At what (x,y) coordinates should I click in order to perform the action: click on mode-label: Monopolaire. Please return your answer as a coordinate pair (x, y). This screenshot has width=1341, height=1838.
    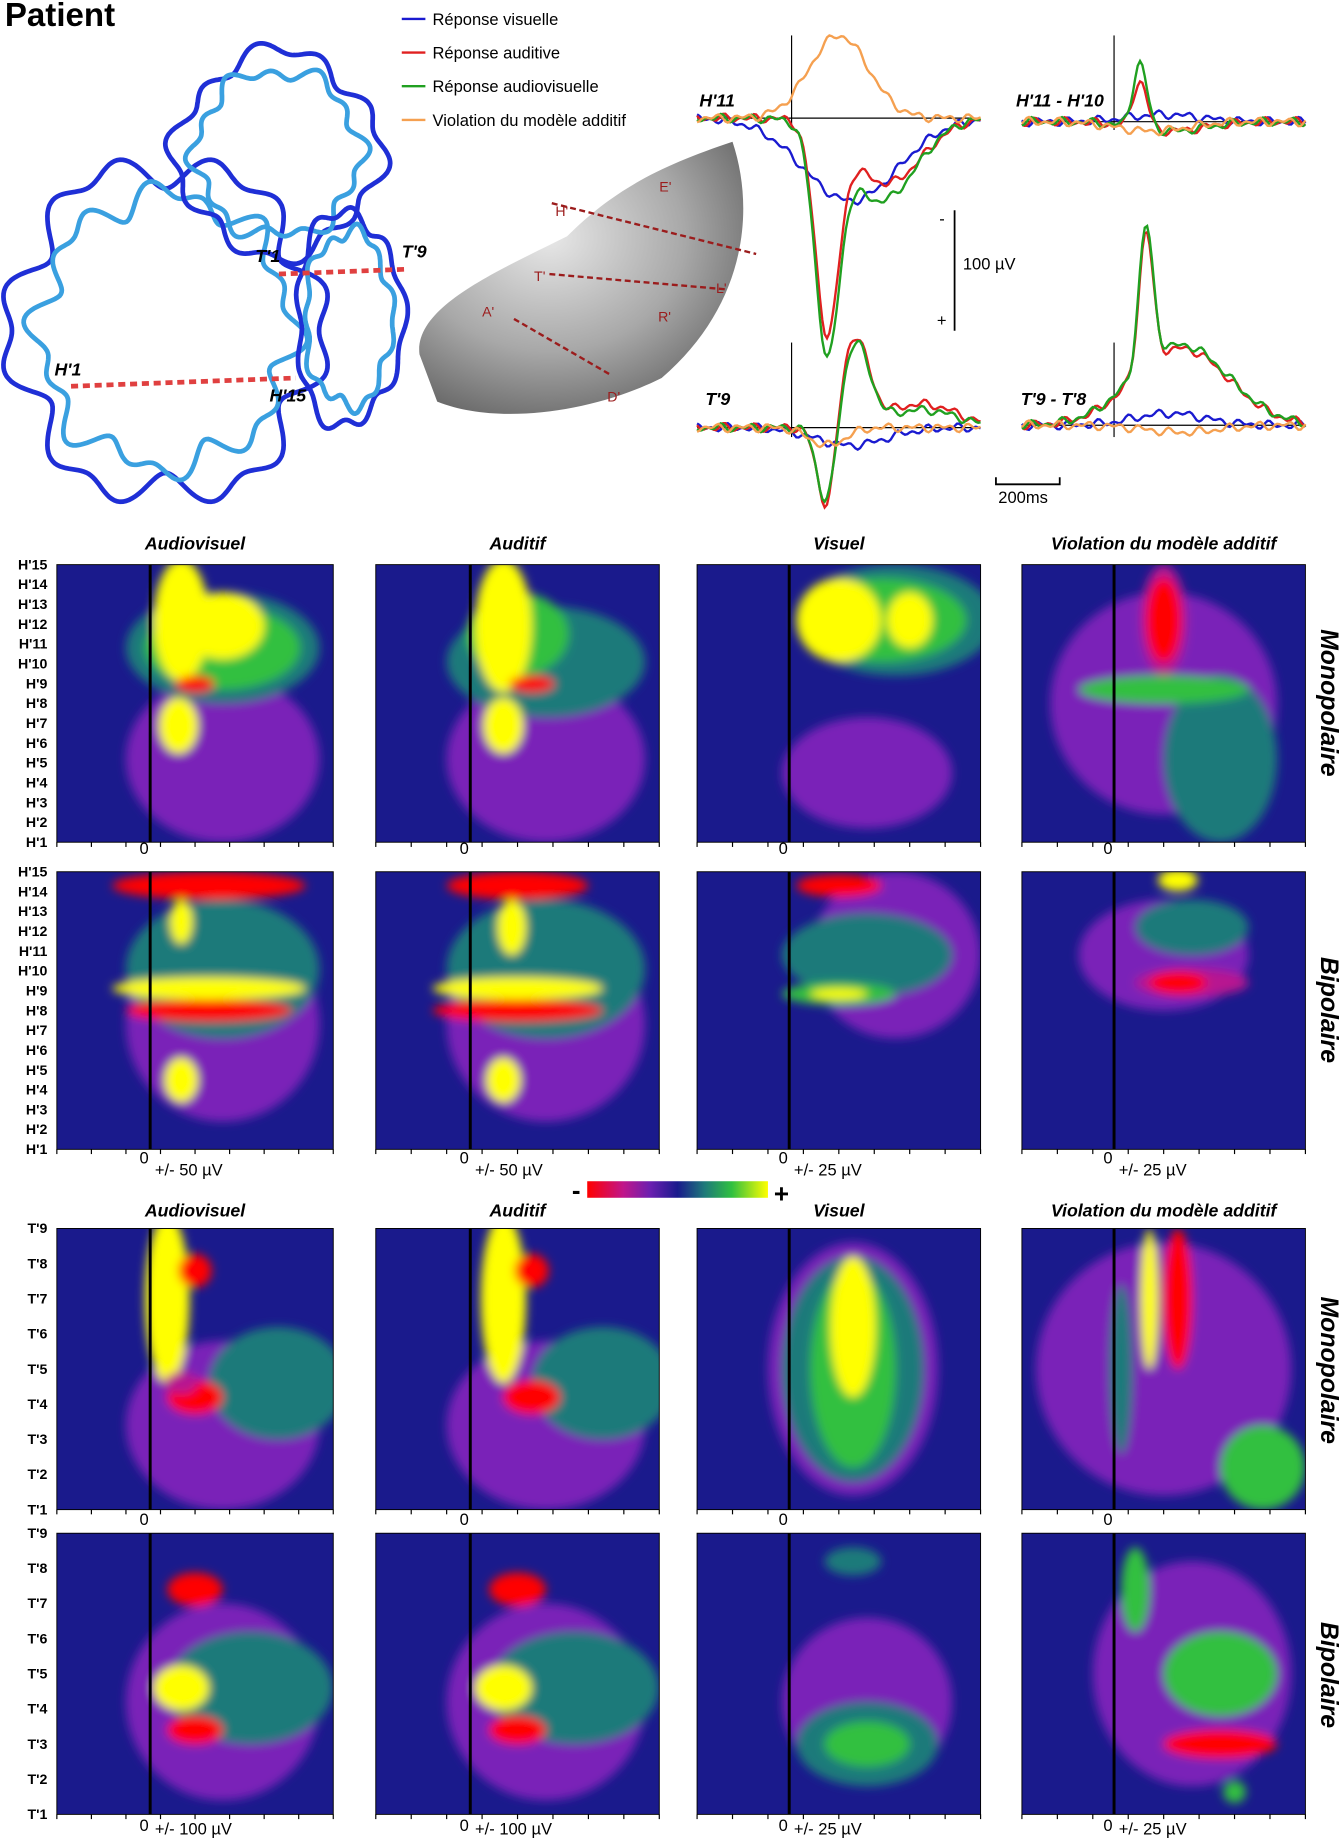
    Looking at the image, I should click on (1328, 703).